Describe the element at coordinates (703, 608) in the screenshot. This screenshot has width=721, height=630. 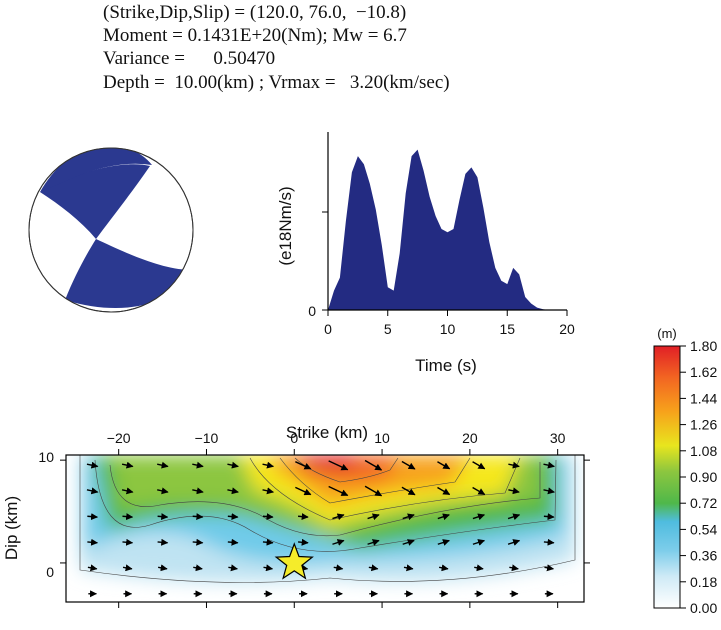
I see `colorbar-tick-label: 0.00` at that location.